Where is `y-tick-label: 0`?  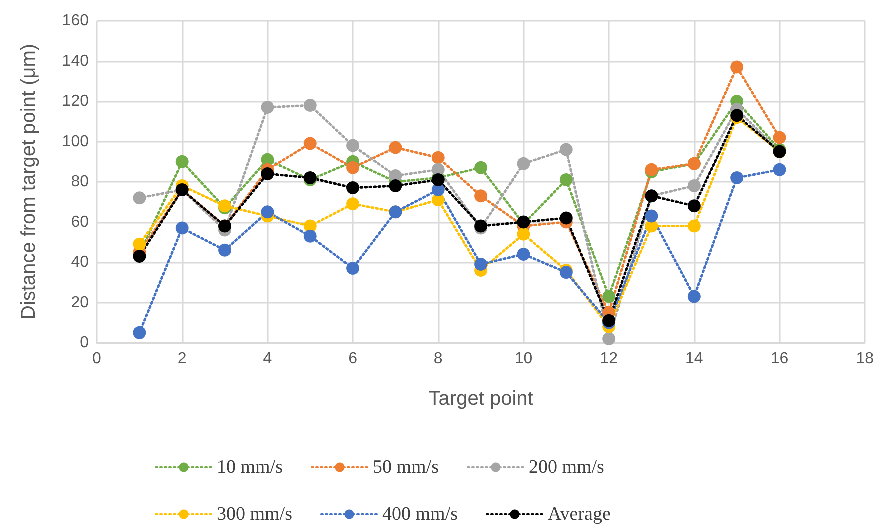
y-tick-label: 0 is located at coordinates (85, 343).